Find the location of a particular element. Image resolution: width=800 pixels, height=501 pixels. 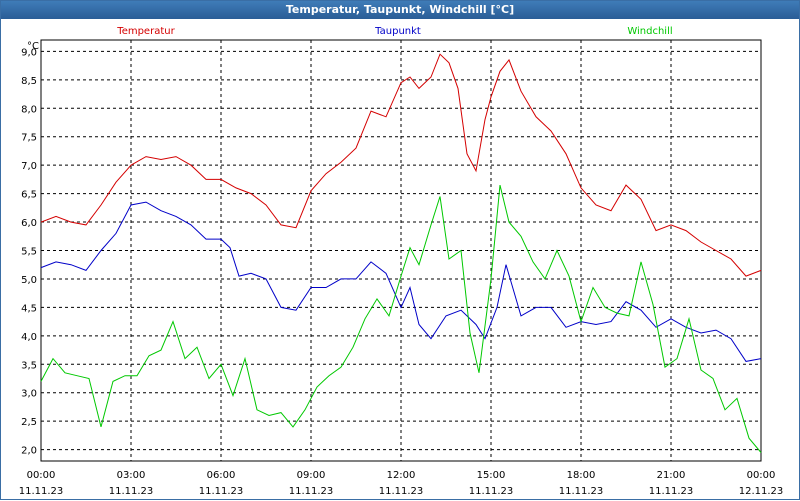

y-tick-label: 5,5 is located at coordinates (29, 252).